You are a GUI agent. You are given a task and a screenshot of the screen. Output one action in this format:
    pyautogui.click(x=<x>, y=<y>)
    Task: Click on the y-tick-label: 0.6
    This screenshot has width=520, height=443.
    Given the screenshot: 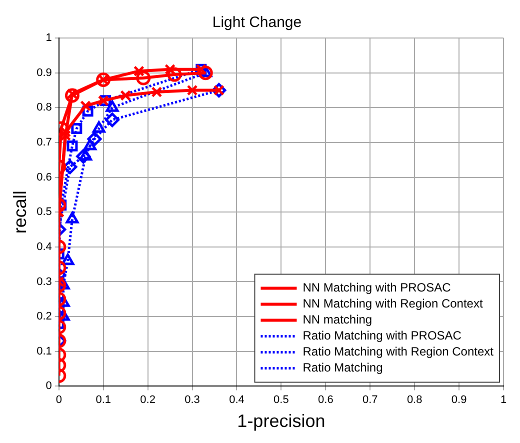 What is the action you would take?
    pyautogui.click(x=44, y=177)
    